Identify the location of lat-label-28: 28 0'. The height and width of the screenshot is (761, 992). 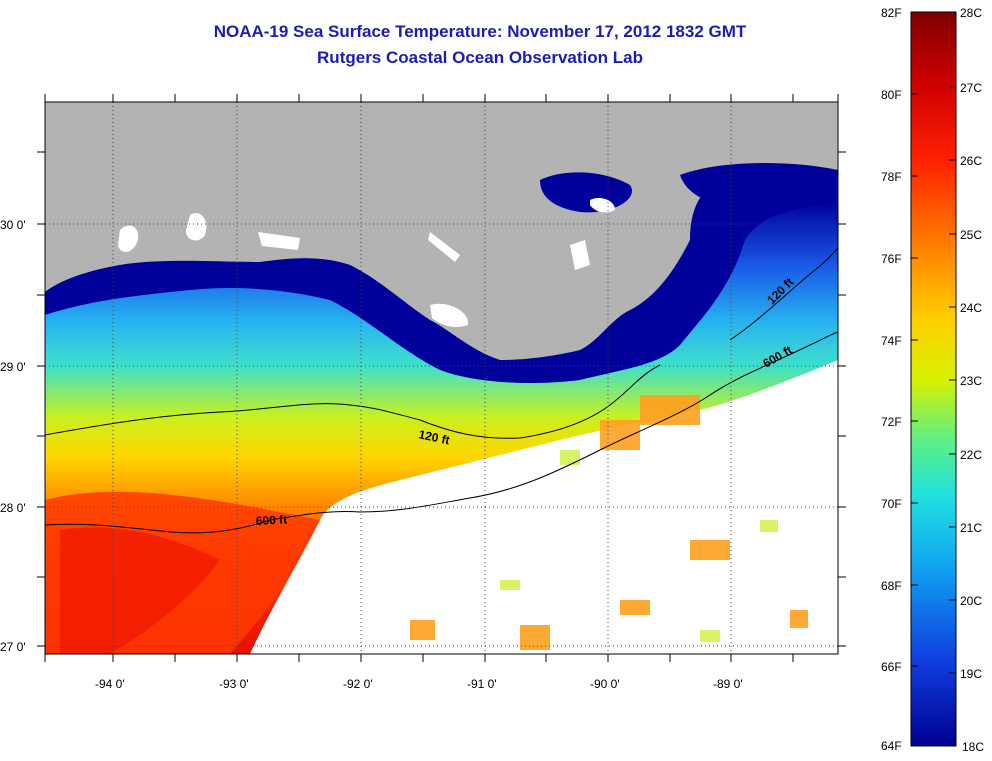
(13, 508).